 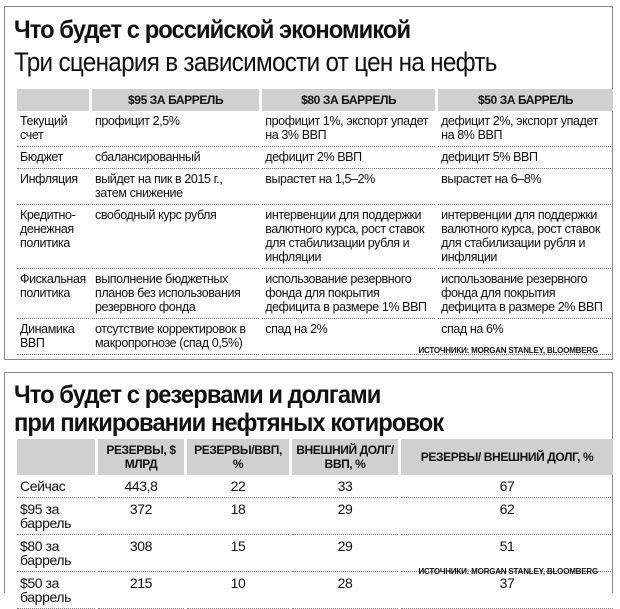 What do you see at coordinates (141, 486) in the screenshot?
I see `table-cell: 443,8` at bounding box center [141, 486].